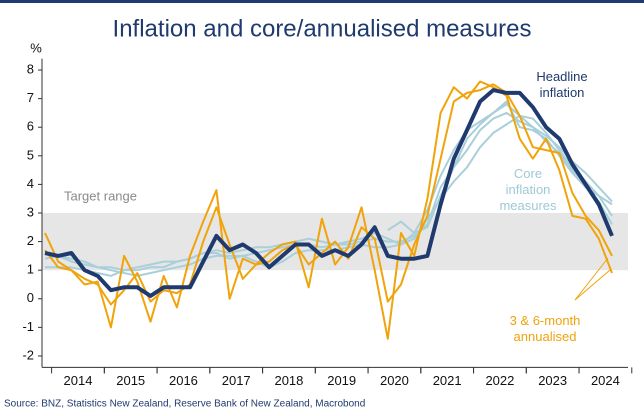 The image size is (644, 416). I want to click on y-unit: %, so click(36, 47).